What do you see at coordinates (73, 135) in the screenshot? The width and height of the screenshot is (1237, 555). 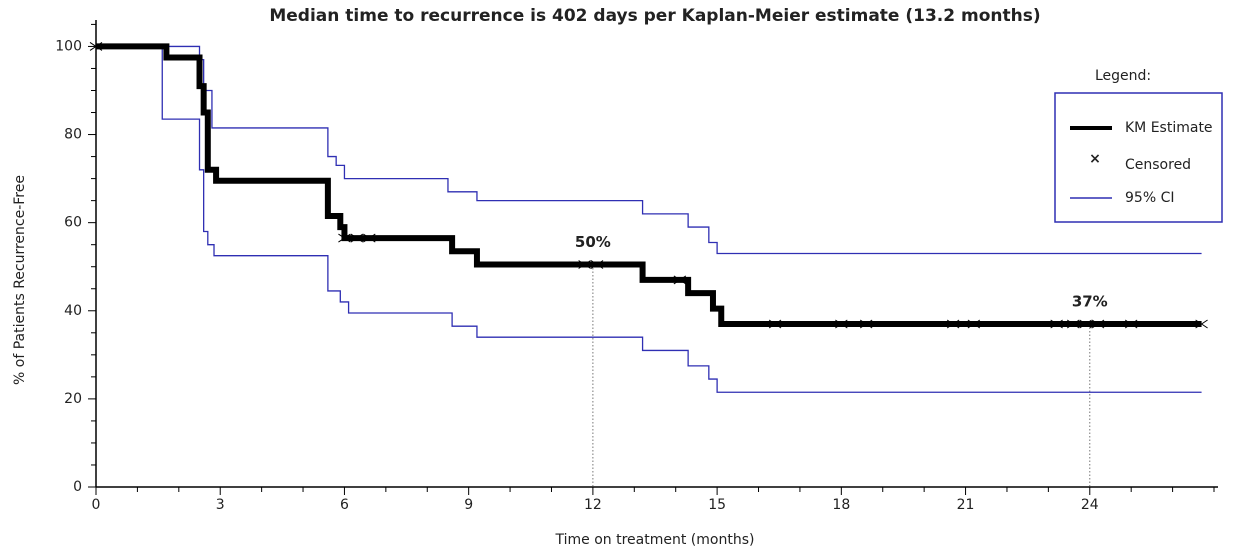 I see `y-tick-label: 80` at bounding box center [73, 135].